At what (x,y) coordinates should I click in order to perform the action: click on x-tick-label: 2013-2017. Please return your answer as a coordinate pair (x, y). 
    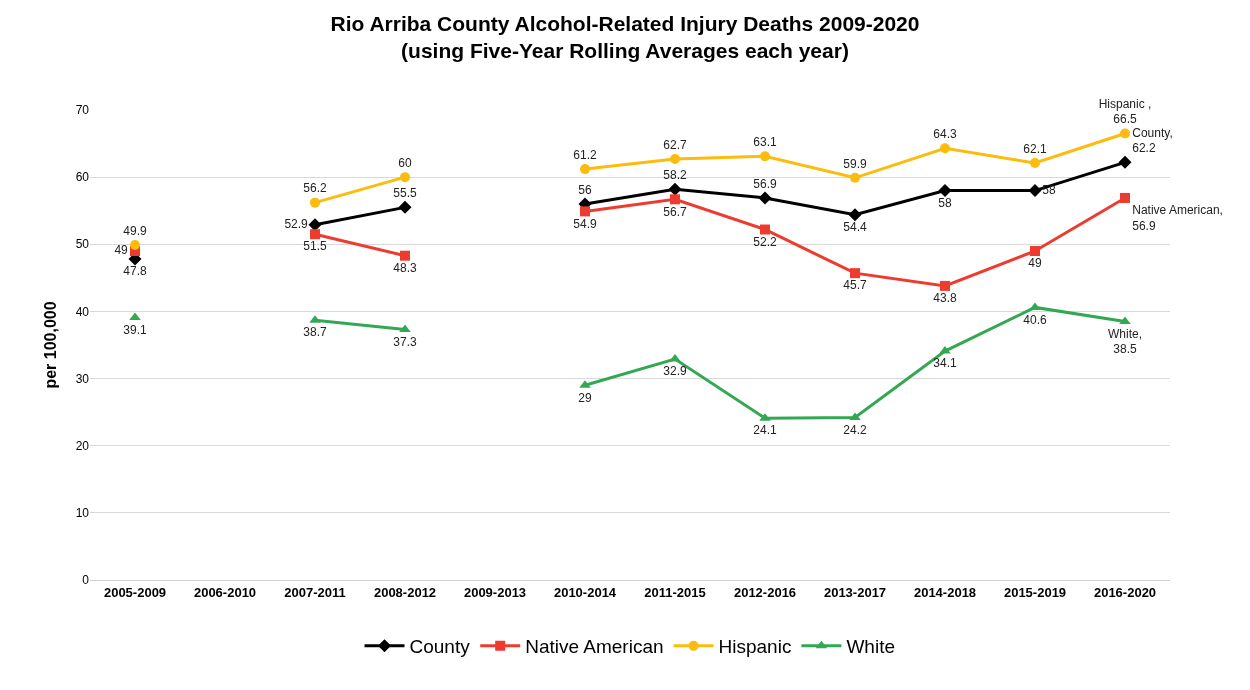
    Looking at the image, I should click on (855, 592).